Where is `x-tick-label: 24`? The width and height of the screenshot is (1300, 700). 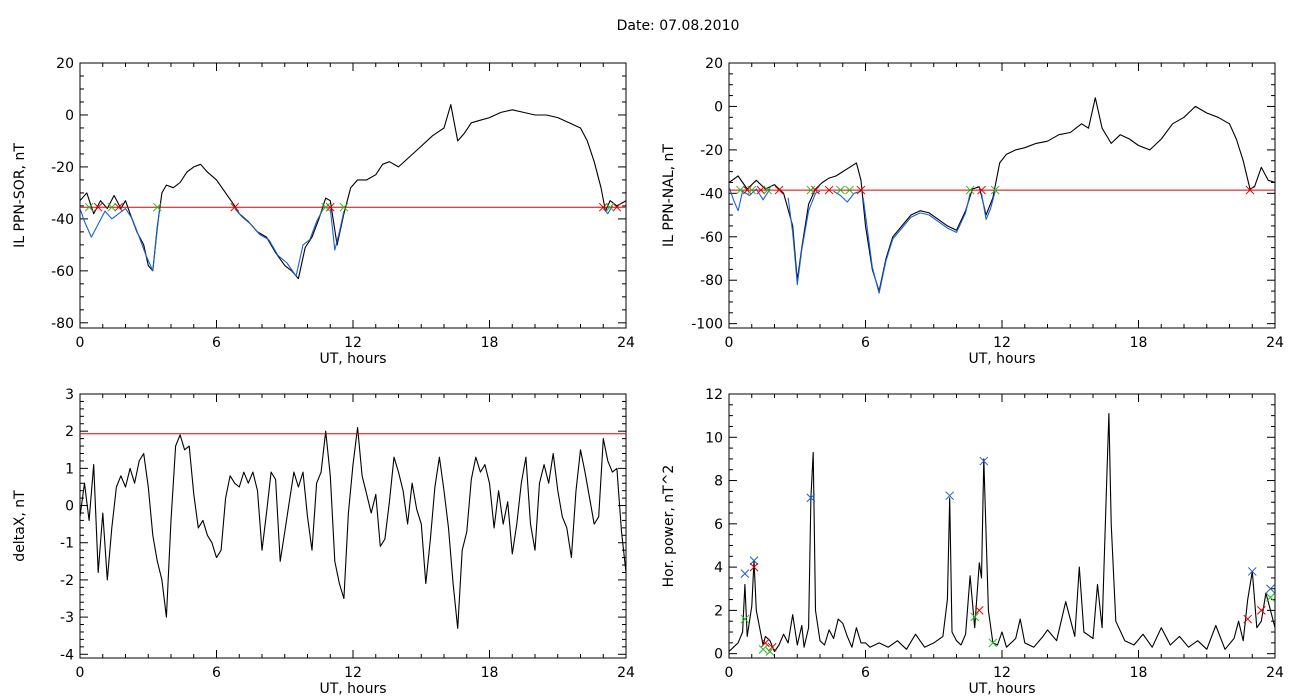 x-tick-label: 24 is located at coordinates (1275, 673).